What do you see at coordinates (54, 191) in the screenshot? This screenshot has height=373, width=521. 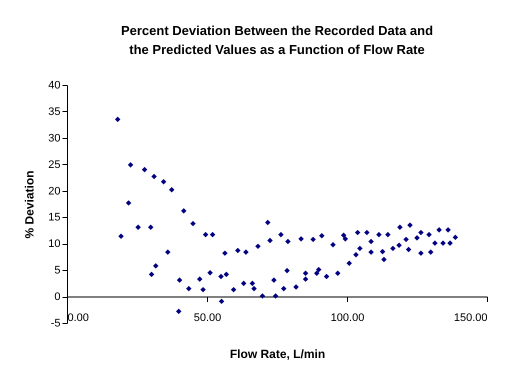 I see `y-tick-label: 20` at bounding box center [54, 191].